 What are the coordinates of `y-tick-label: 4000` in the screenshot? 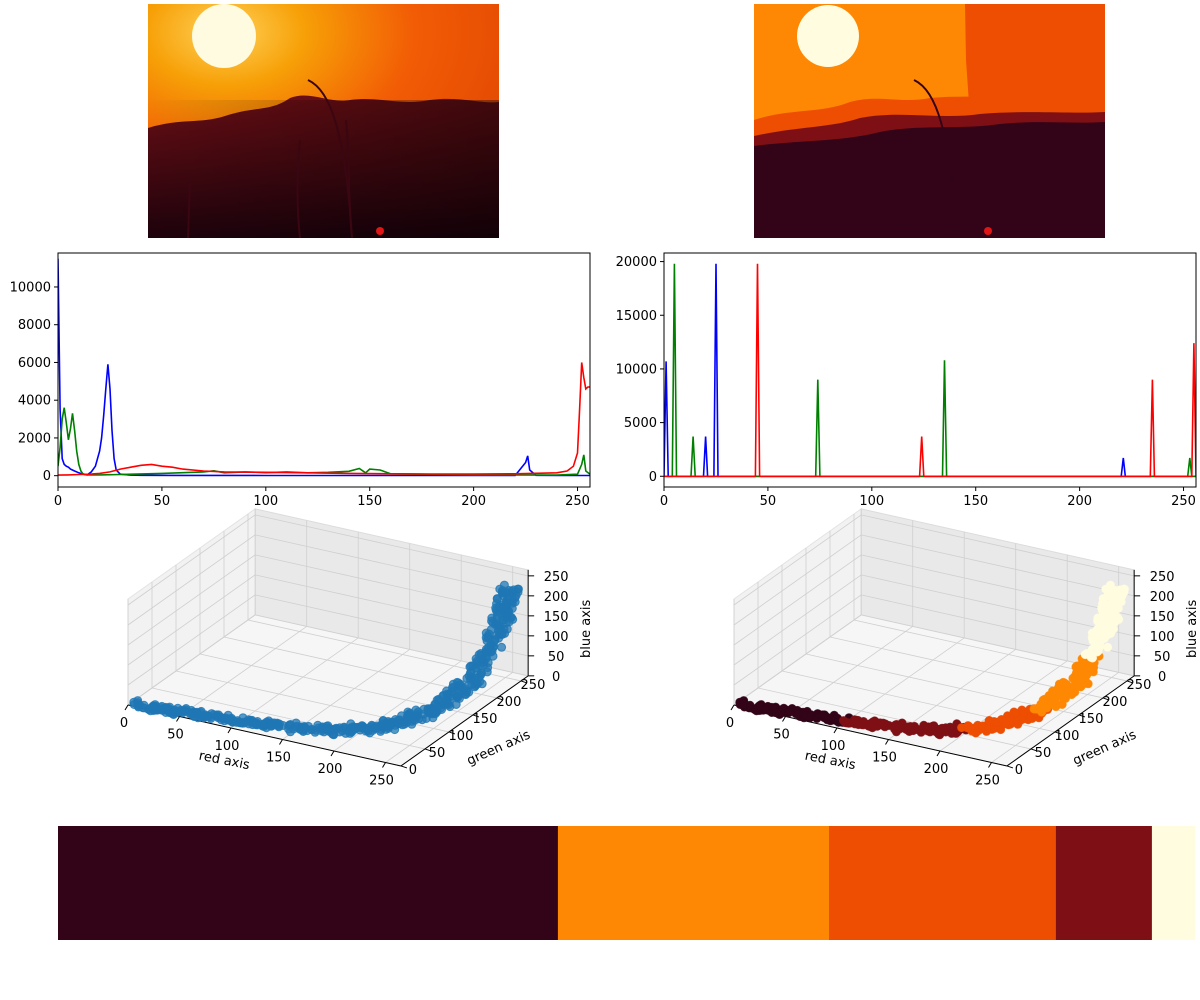 It's located at (34, 401).